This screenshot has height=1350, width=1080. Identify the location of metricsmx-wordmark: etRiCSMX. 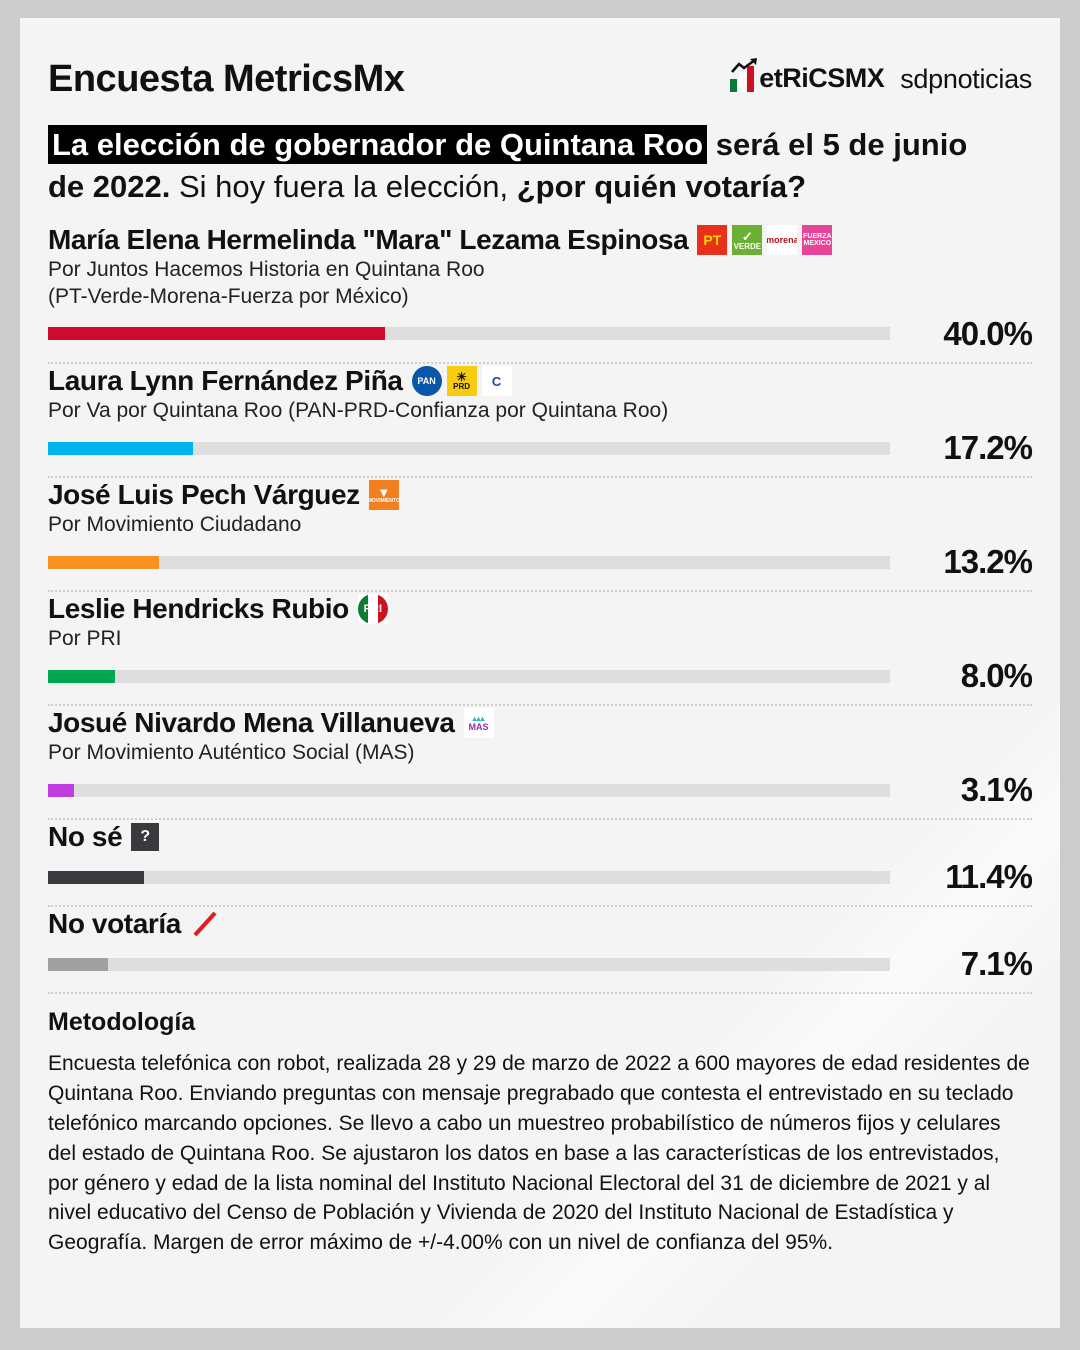
(822, 78).